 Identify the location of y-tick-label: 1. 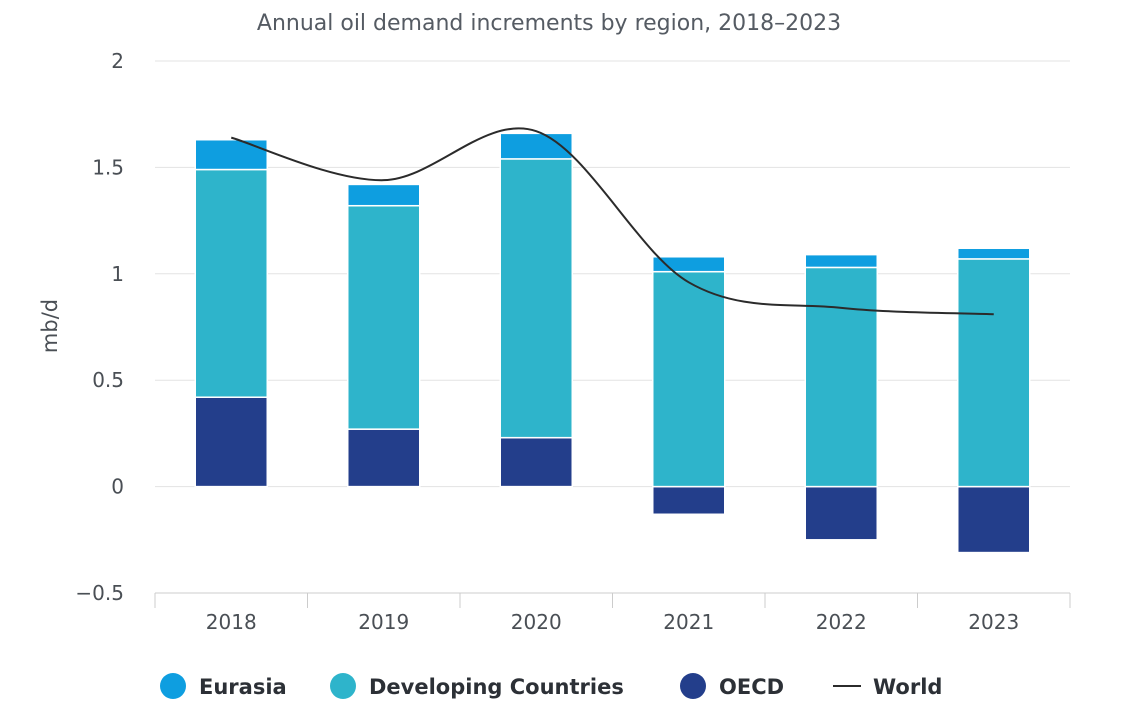
(117, 274).